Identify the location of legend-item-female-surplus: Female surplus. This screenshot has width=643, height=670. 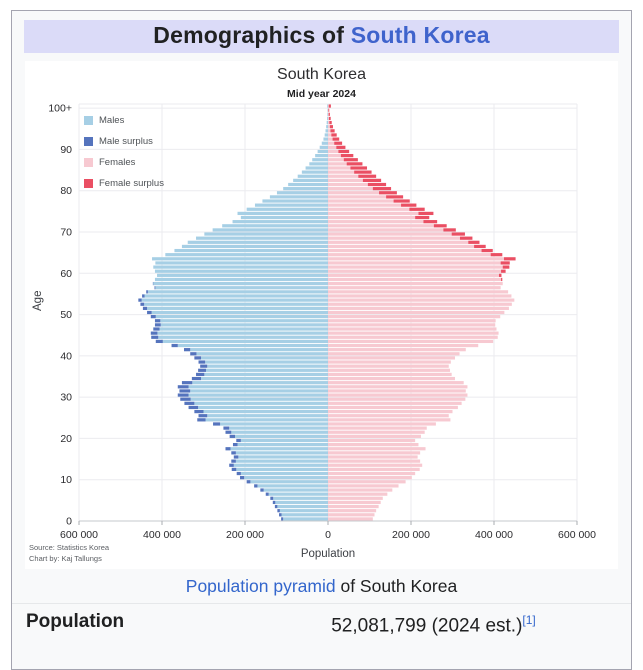
(124, 183).